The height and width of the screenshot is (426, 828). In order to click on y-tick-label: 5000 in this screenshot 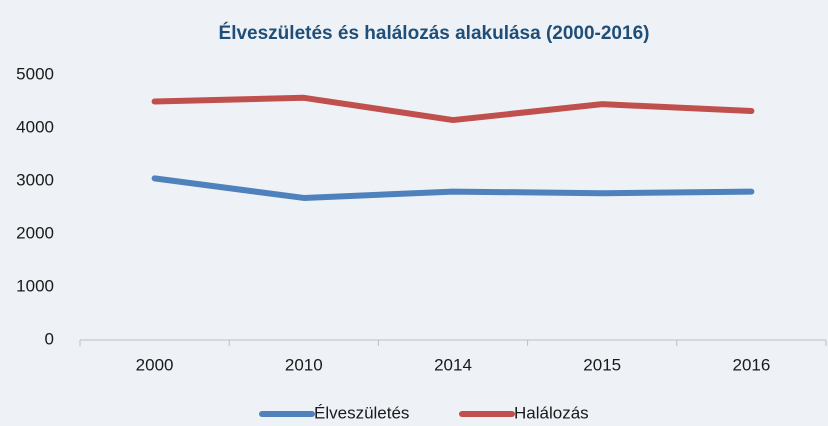, I will do `click(35, 73)`.